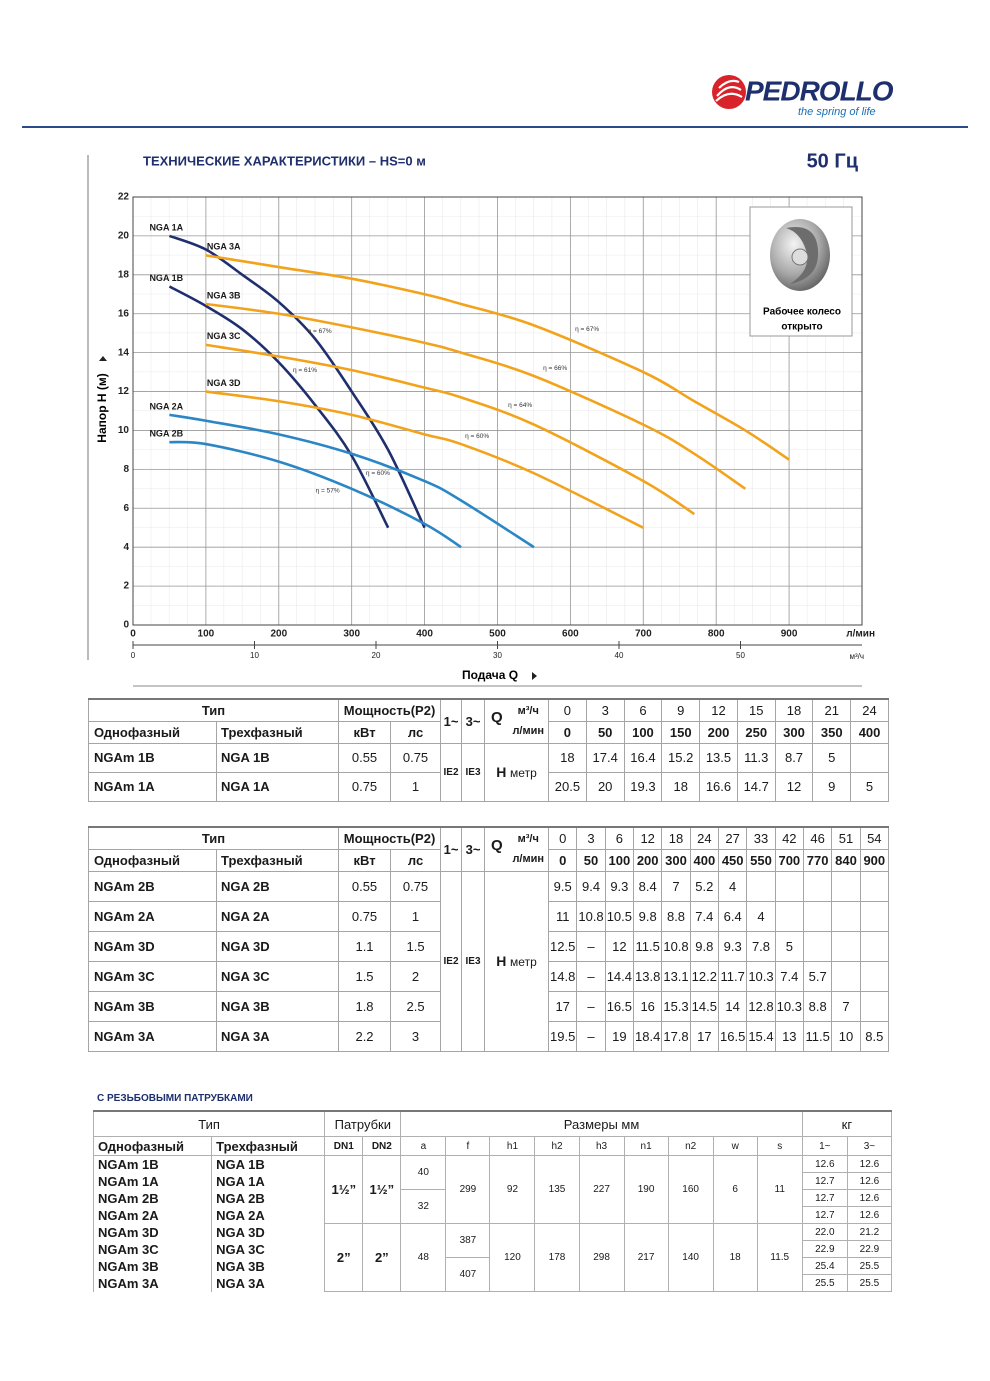 The width and height of the screenshot is (990, 1381). Describe the element at coordinates (779, 1257) in the screenshot. I see `dimension: 11.5` at that location.